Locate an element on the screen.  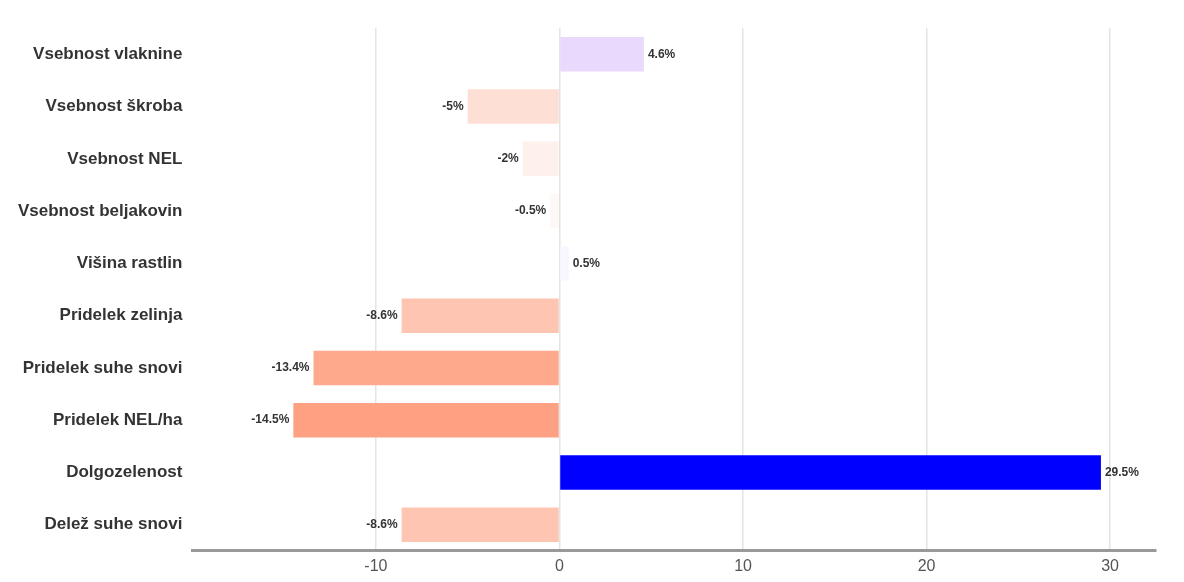
y-tick-label: Vsebnost škroba is located at coordinates (114, 106).